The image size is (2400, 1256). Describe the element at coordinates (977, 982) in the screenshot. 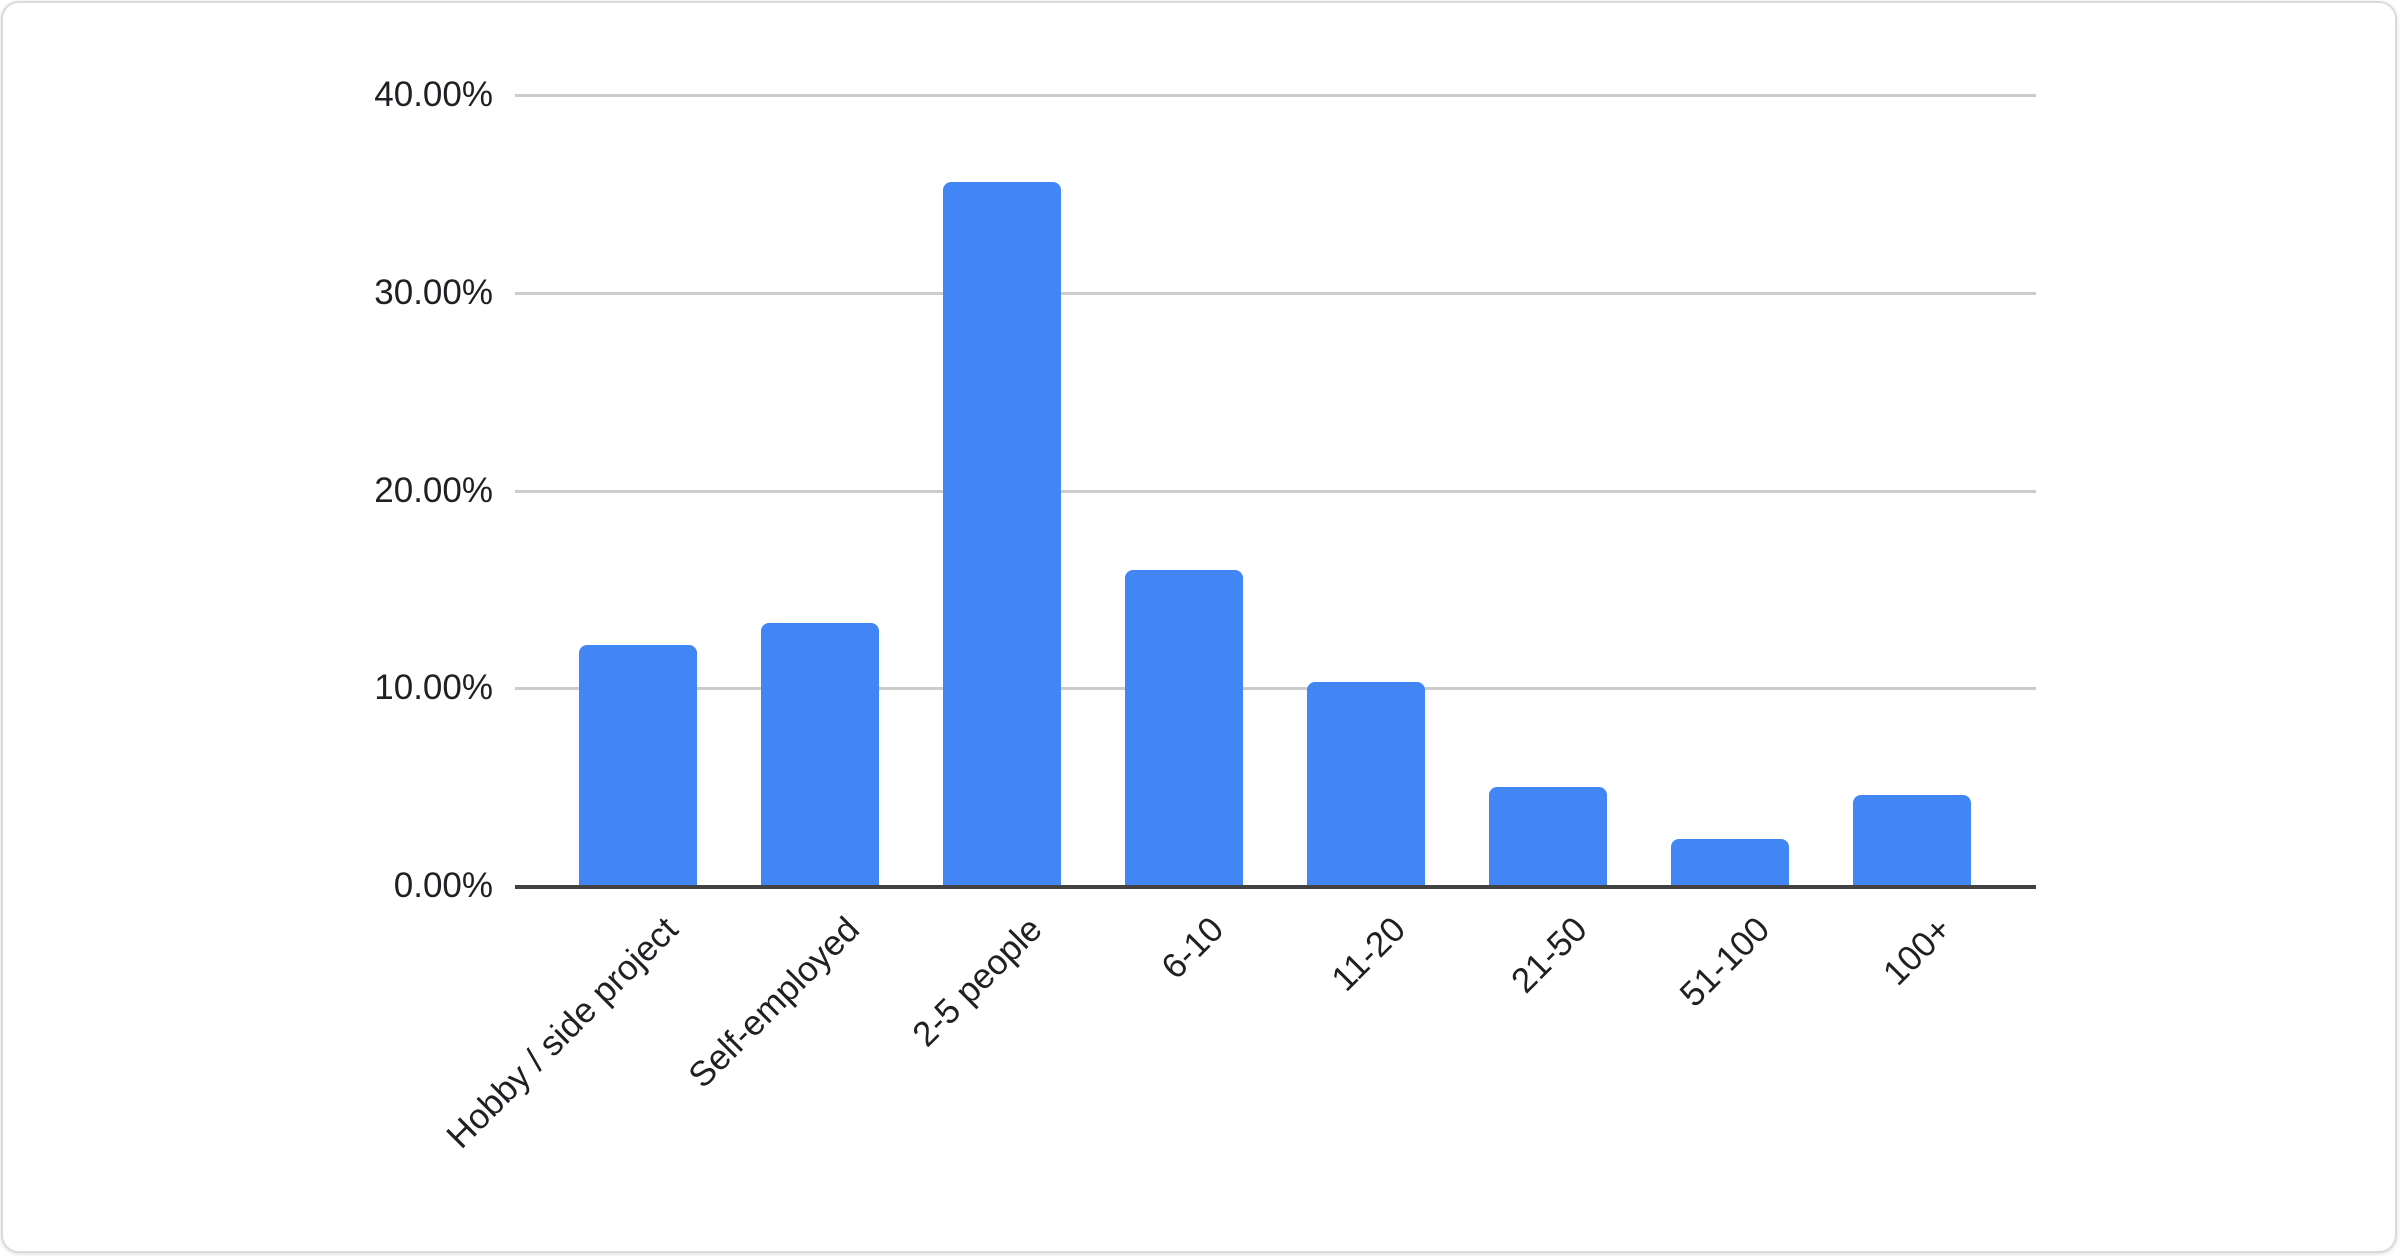

I see `x-tick-label-2-5-people: 2-5 people` at that location.